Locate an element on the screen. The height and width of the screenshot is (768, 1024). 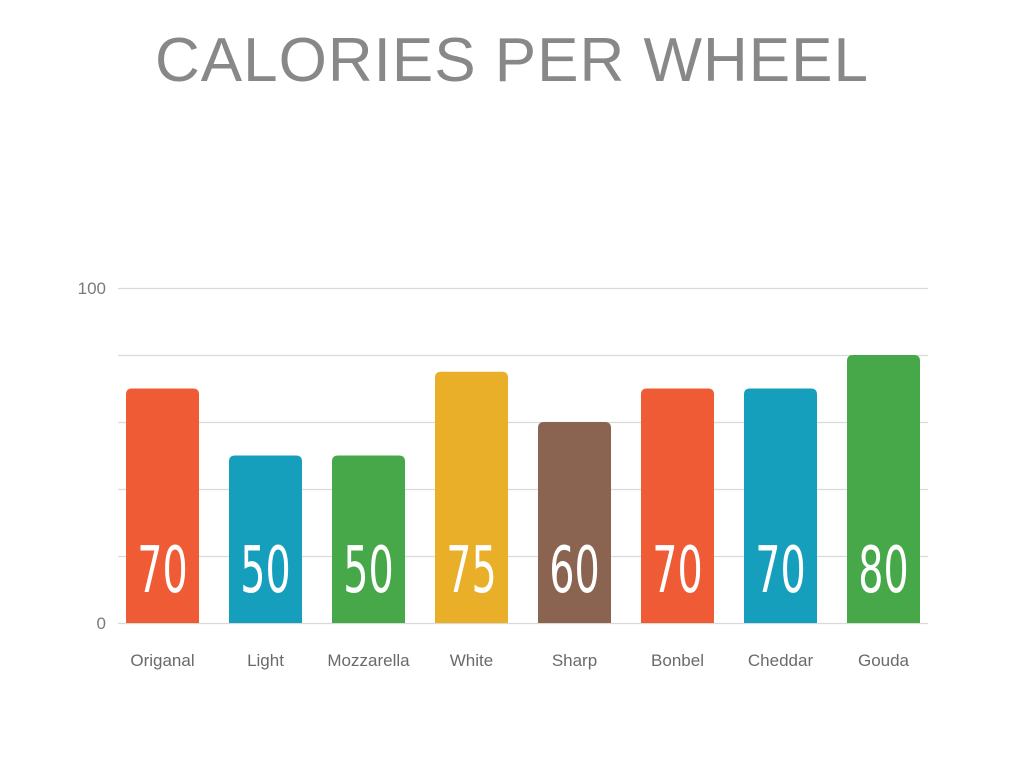
y-tick-label: 0 is located at coordinates (101, 623).